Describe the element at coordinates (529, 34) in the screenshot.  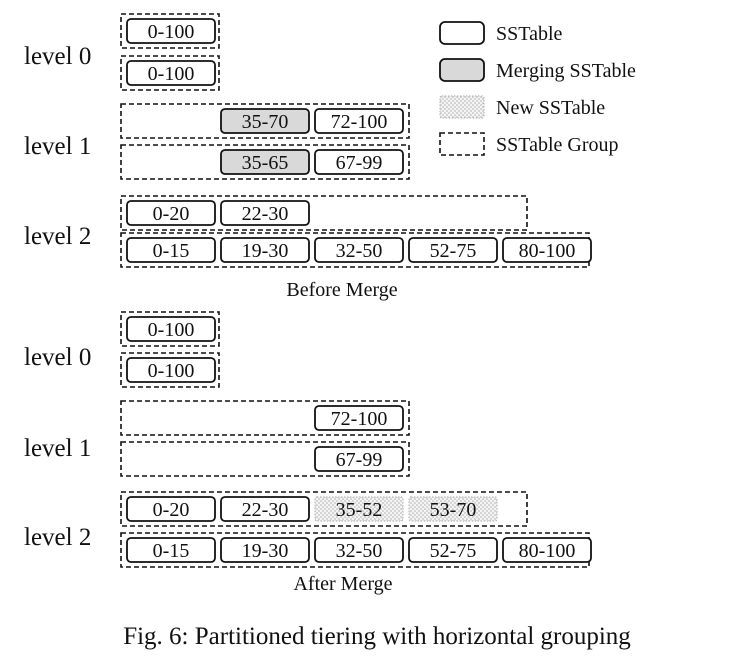
I see `legend-sstable-label: SSTable` at that location.